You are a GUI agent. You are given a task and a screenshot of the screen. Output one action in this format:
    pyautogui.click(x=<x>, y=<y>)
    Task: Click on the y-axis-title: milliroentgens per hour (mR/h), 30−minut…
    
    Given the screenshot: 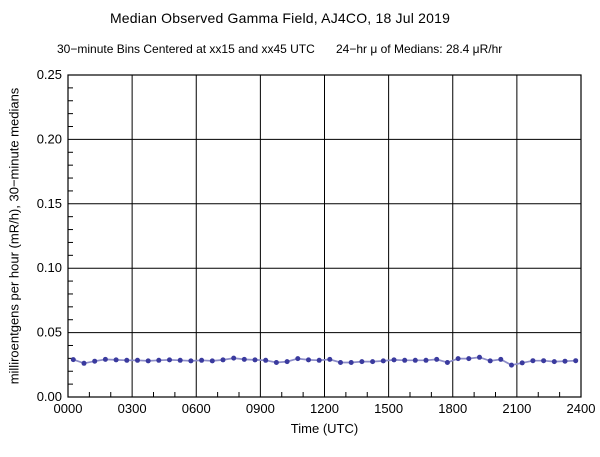 What is the action you would take?
    pyautogui.click(x=14, y=236)
    